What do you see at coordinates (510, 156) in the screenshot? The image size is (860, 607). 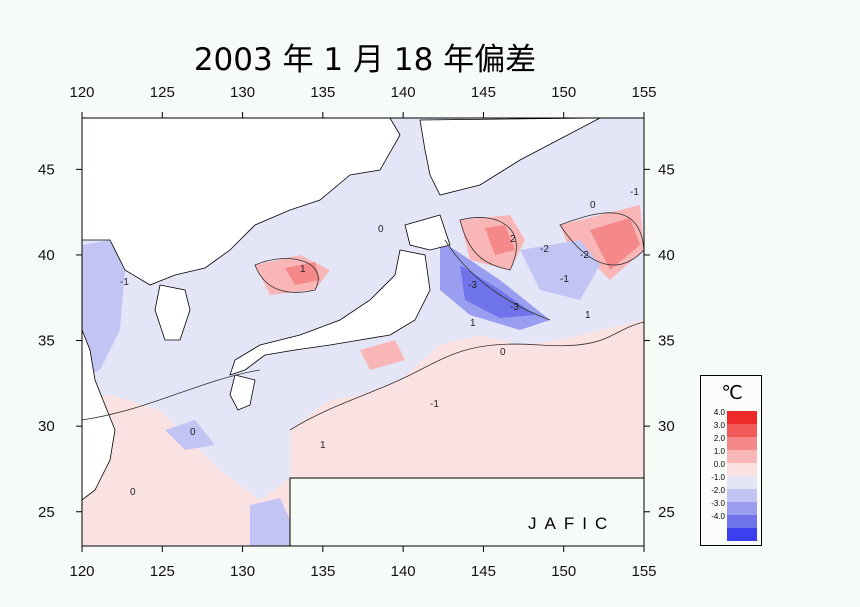 I see `sakhalin-kurils` at bounding box center [510, 156].